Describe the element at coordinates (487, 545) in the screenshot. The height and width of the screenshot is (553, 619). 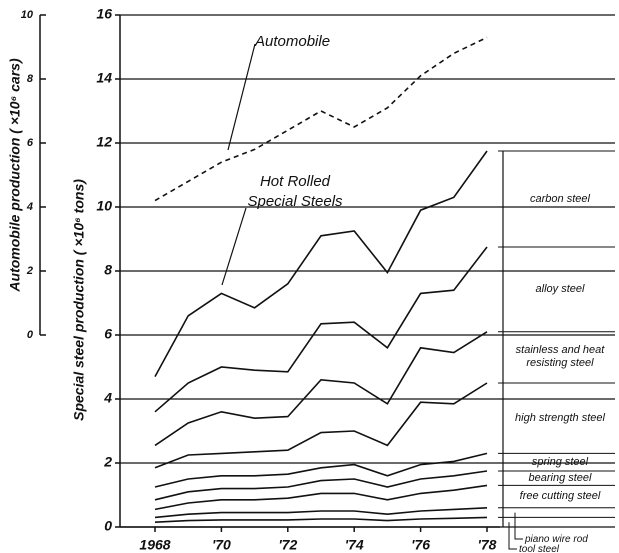
I see `x-tick-label: '78` at that location.